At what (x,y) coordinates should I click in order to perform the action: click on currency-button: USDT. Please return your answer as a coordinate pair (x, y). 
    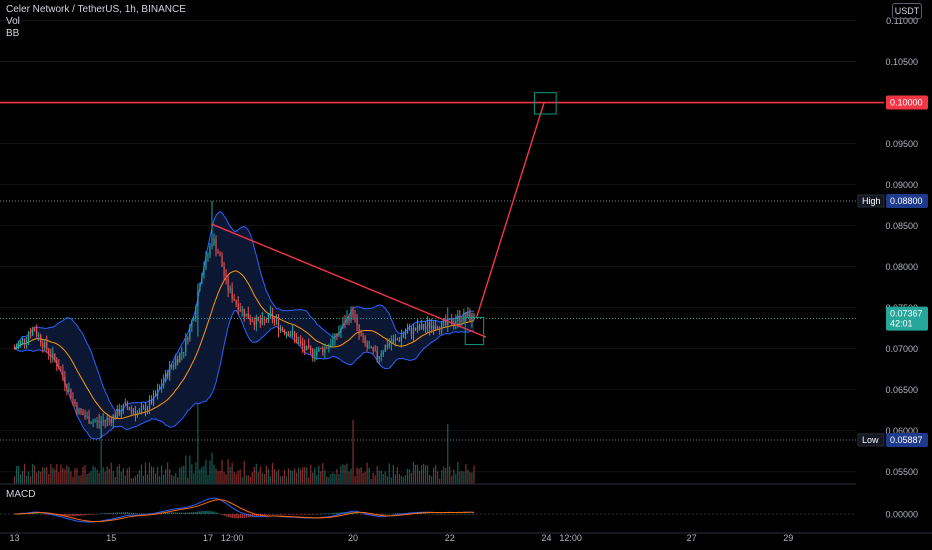
    Looking at the image, I should click on (907, 11).